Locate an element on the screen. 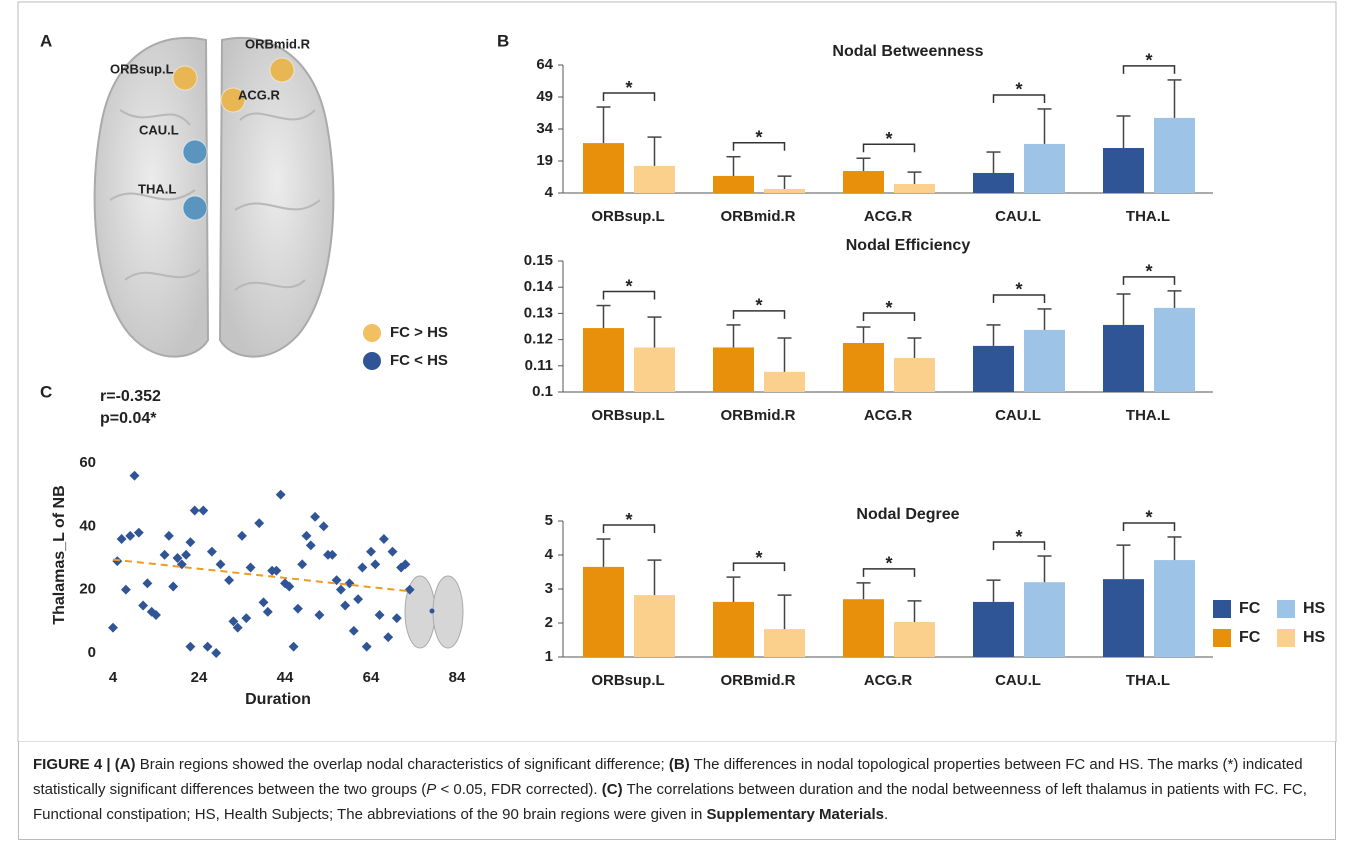 The image size is (1357, 843). x-tick-label: 64 is located at coordinates (371, 677).